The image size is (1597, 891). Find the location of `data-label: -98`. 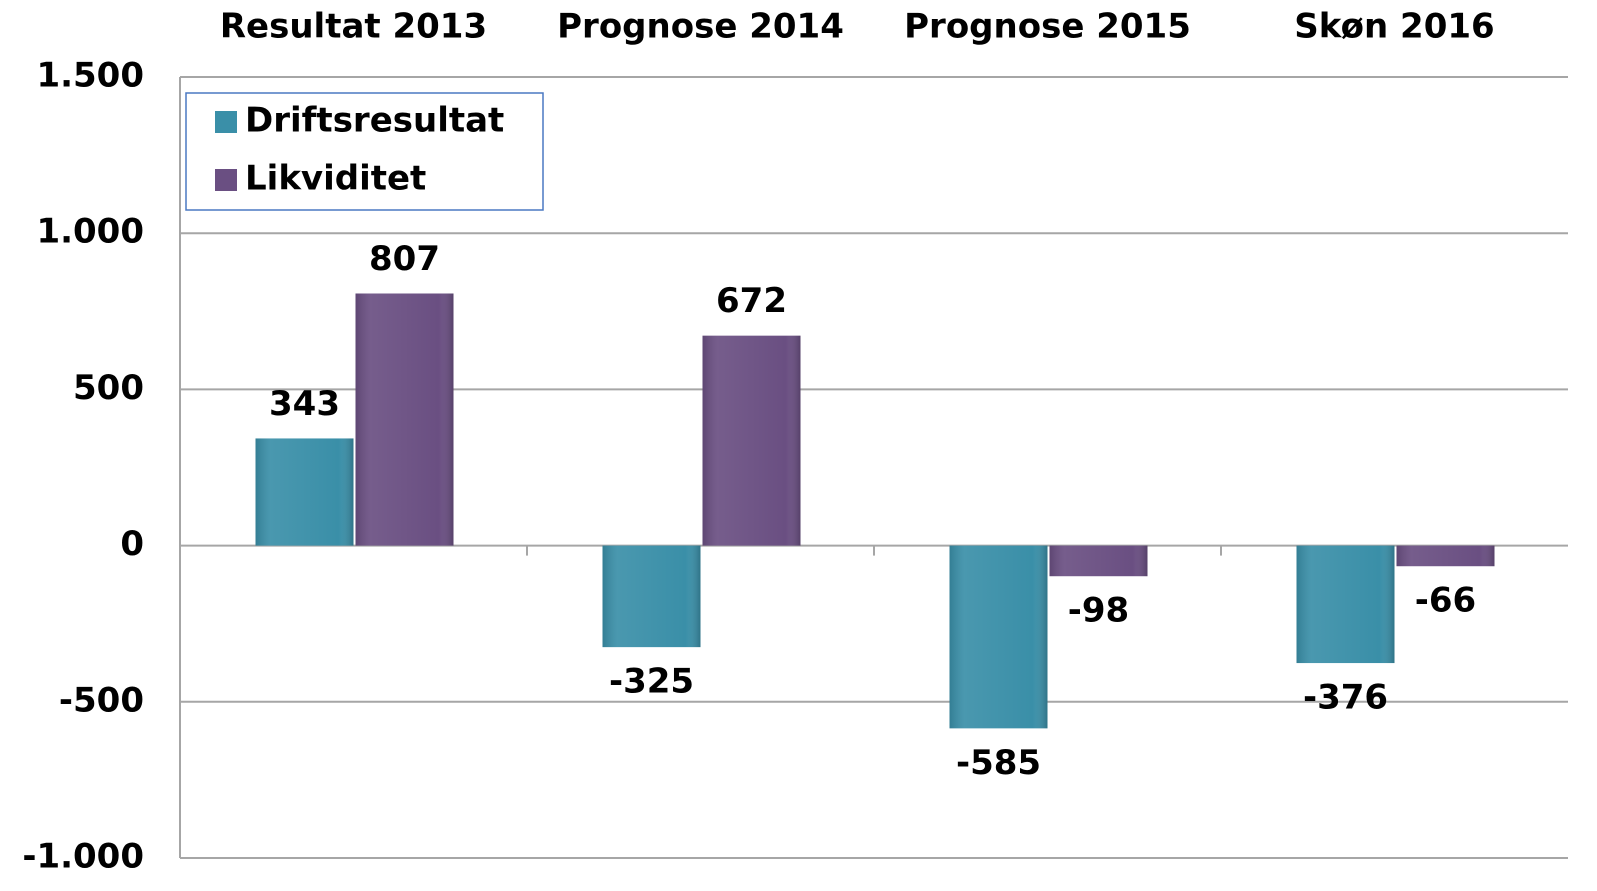

data-label: -98 is located at coordinates (1098, 611).